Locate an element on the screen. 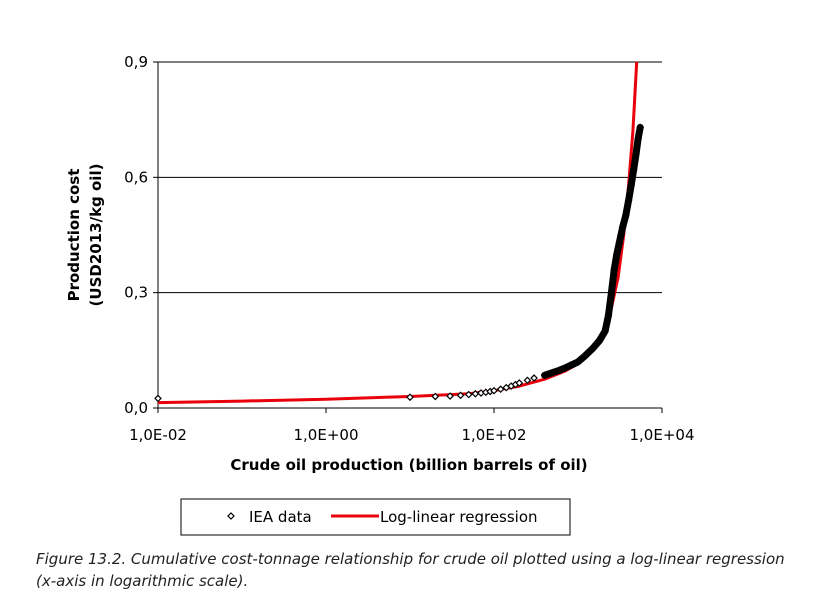 The height and width of the screenshot is (607, 837). legend: IEA data Log-linear regression is located at coordinates (375, 517).